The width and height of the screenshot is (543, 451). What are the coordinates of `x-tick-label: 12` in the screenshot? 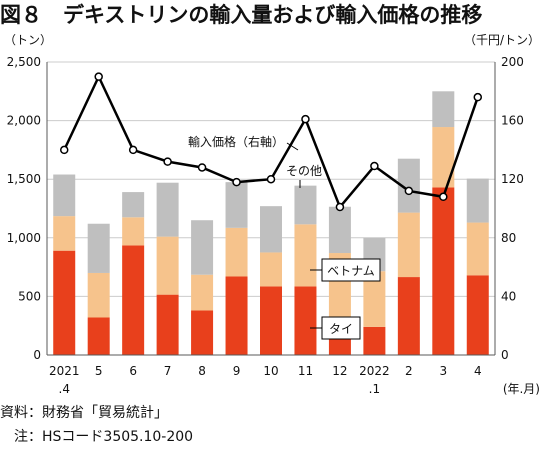 It's located at (339, 371).